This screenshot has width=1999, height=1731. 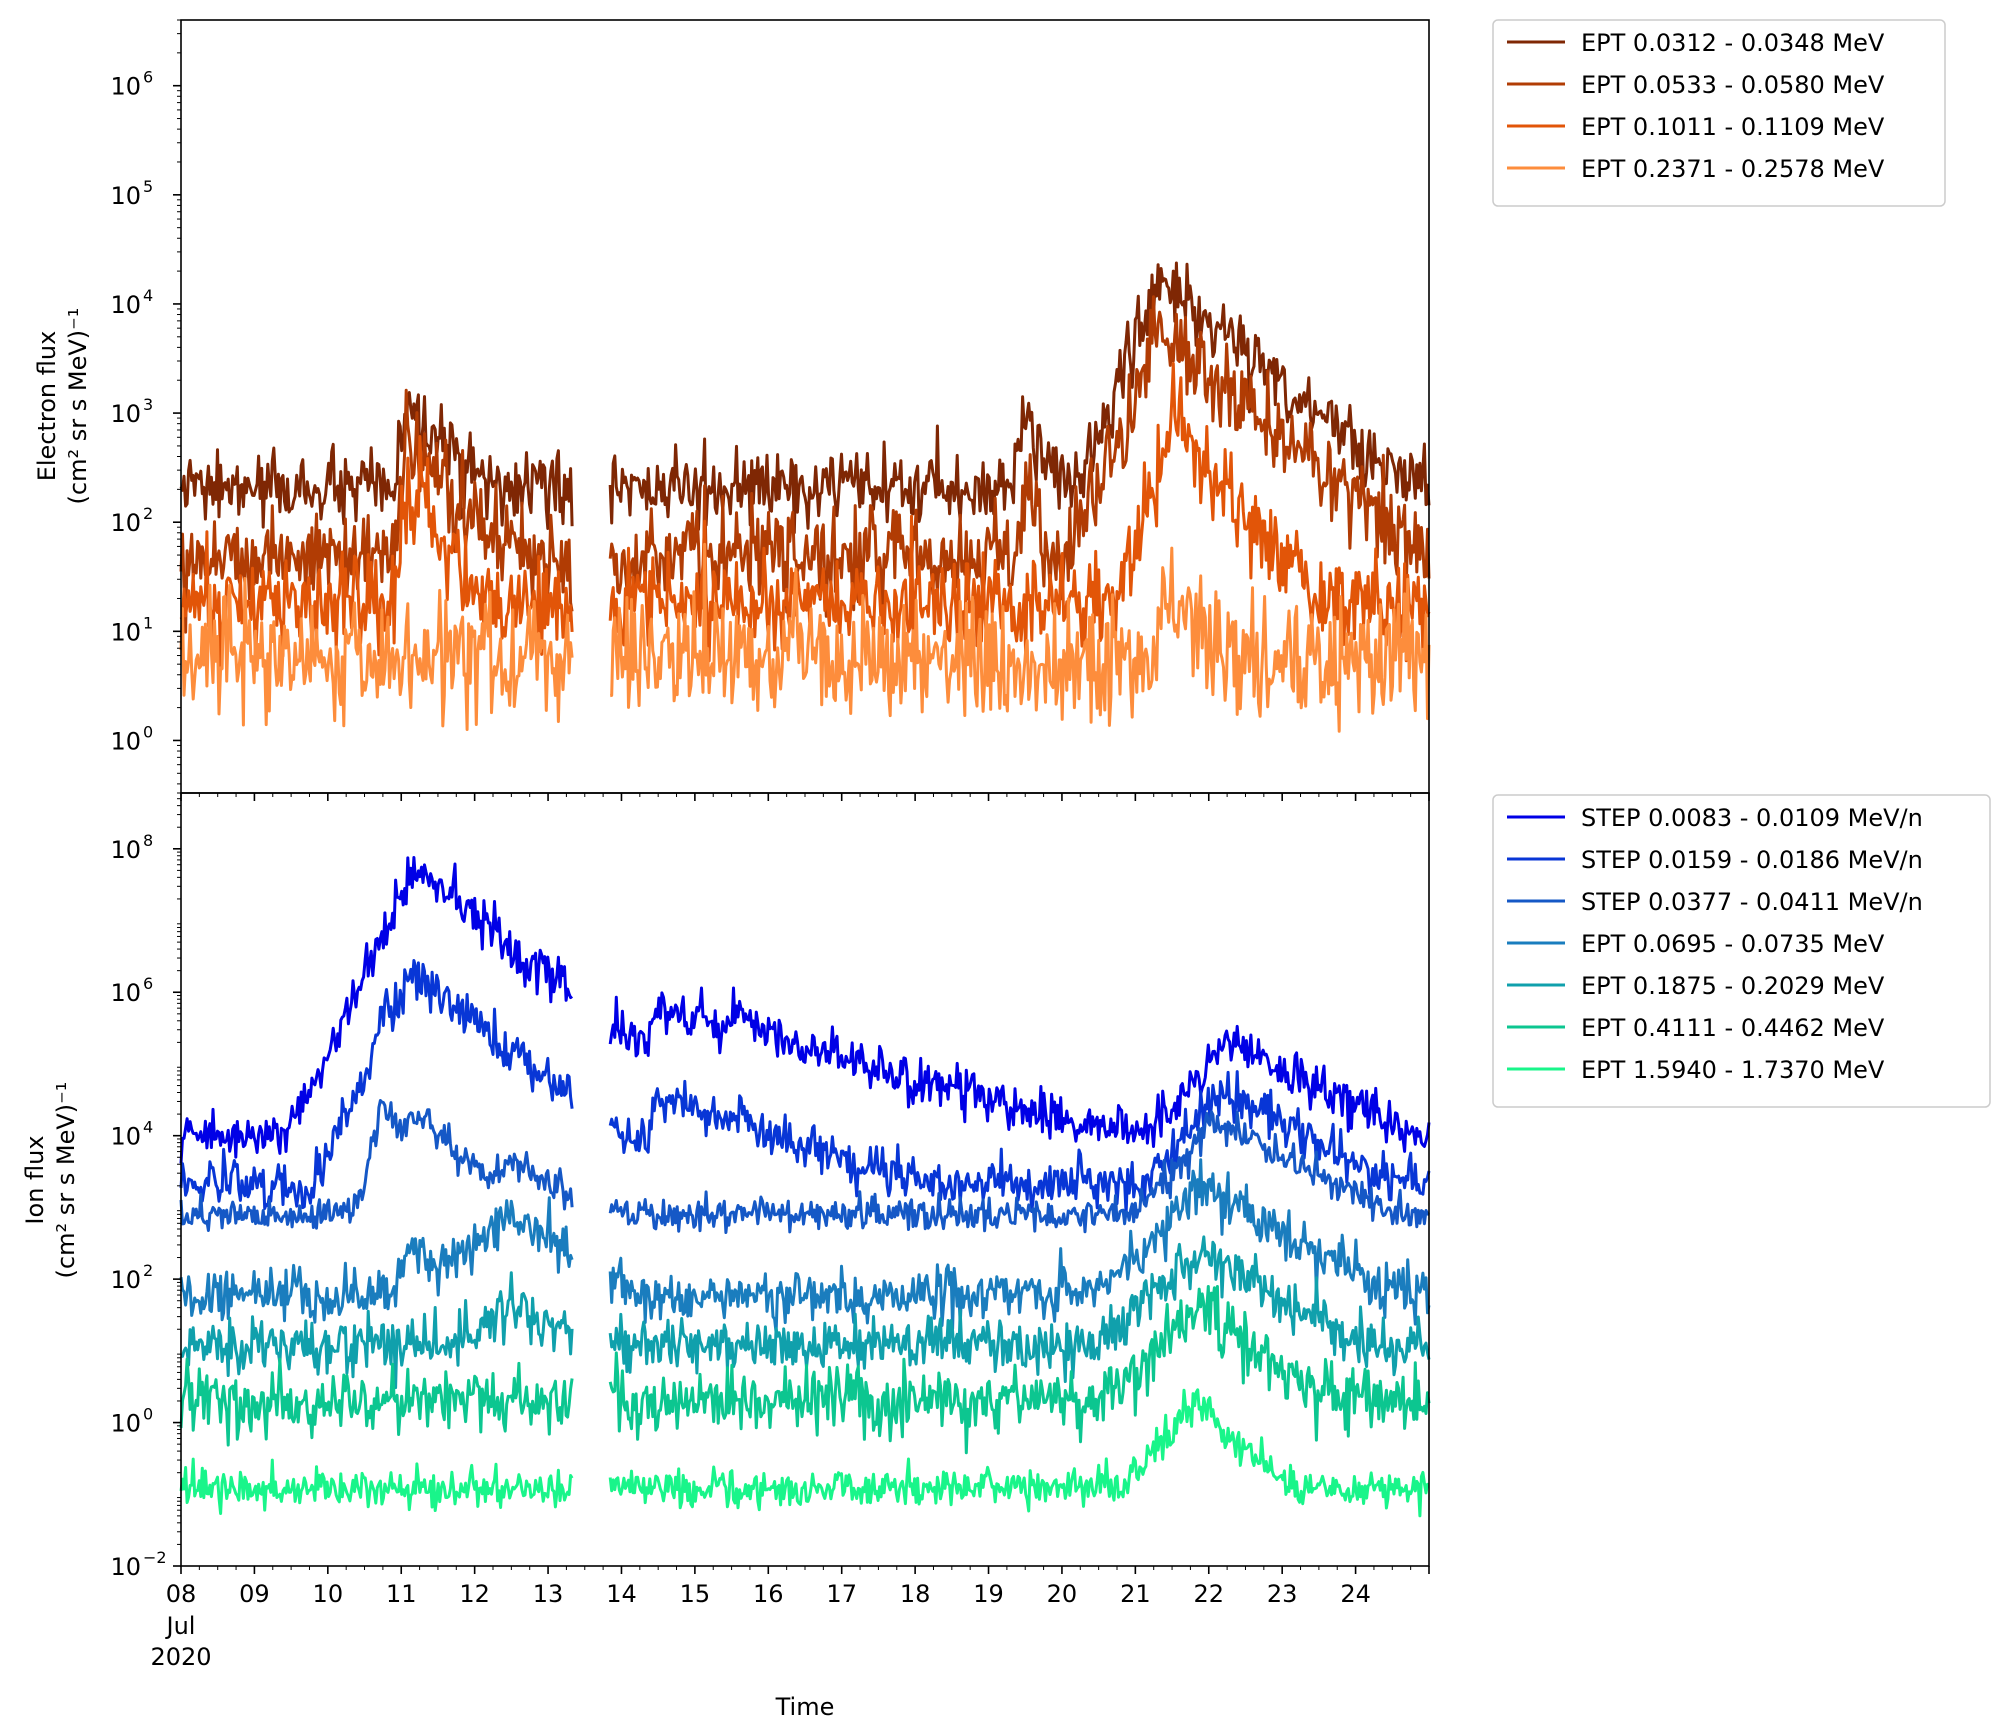 I want to click on xtick-label: 15, so click(x=695, y=1594).